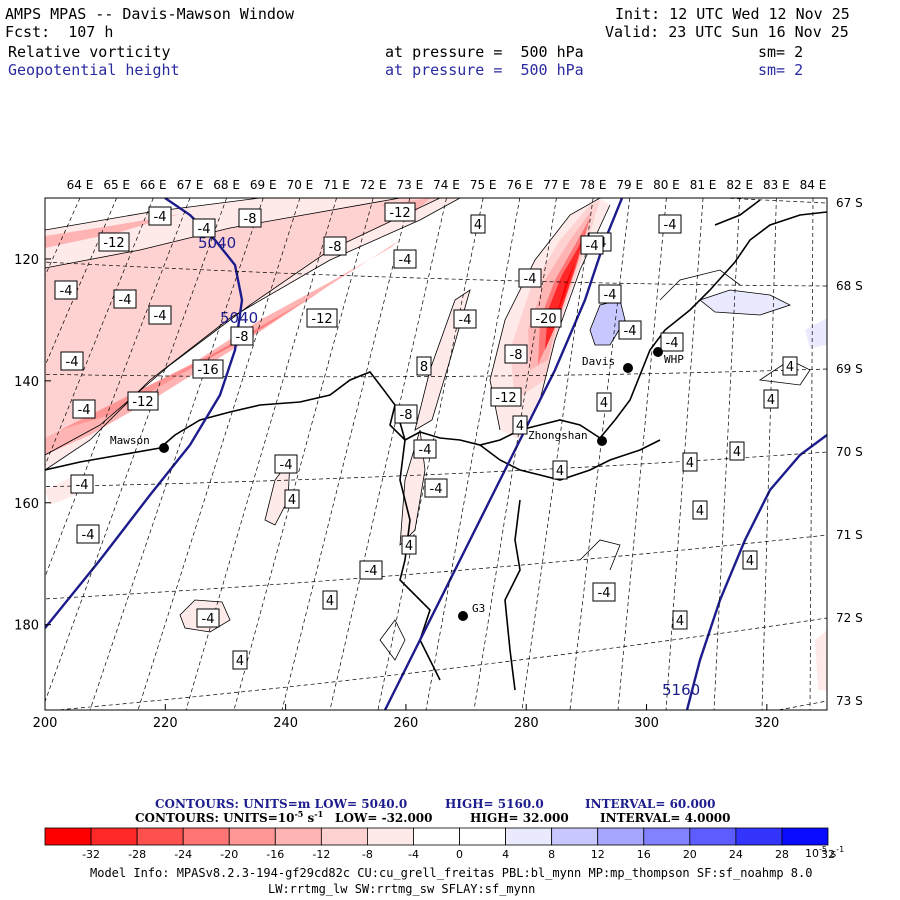 This screenshot has width=900, height=900. What do you see at coordinates (766, 723) in the screenshot?
I see `x-tick-label: 320` at bounding box center [766, 723].